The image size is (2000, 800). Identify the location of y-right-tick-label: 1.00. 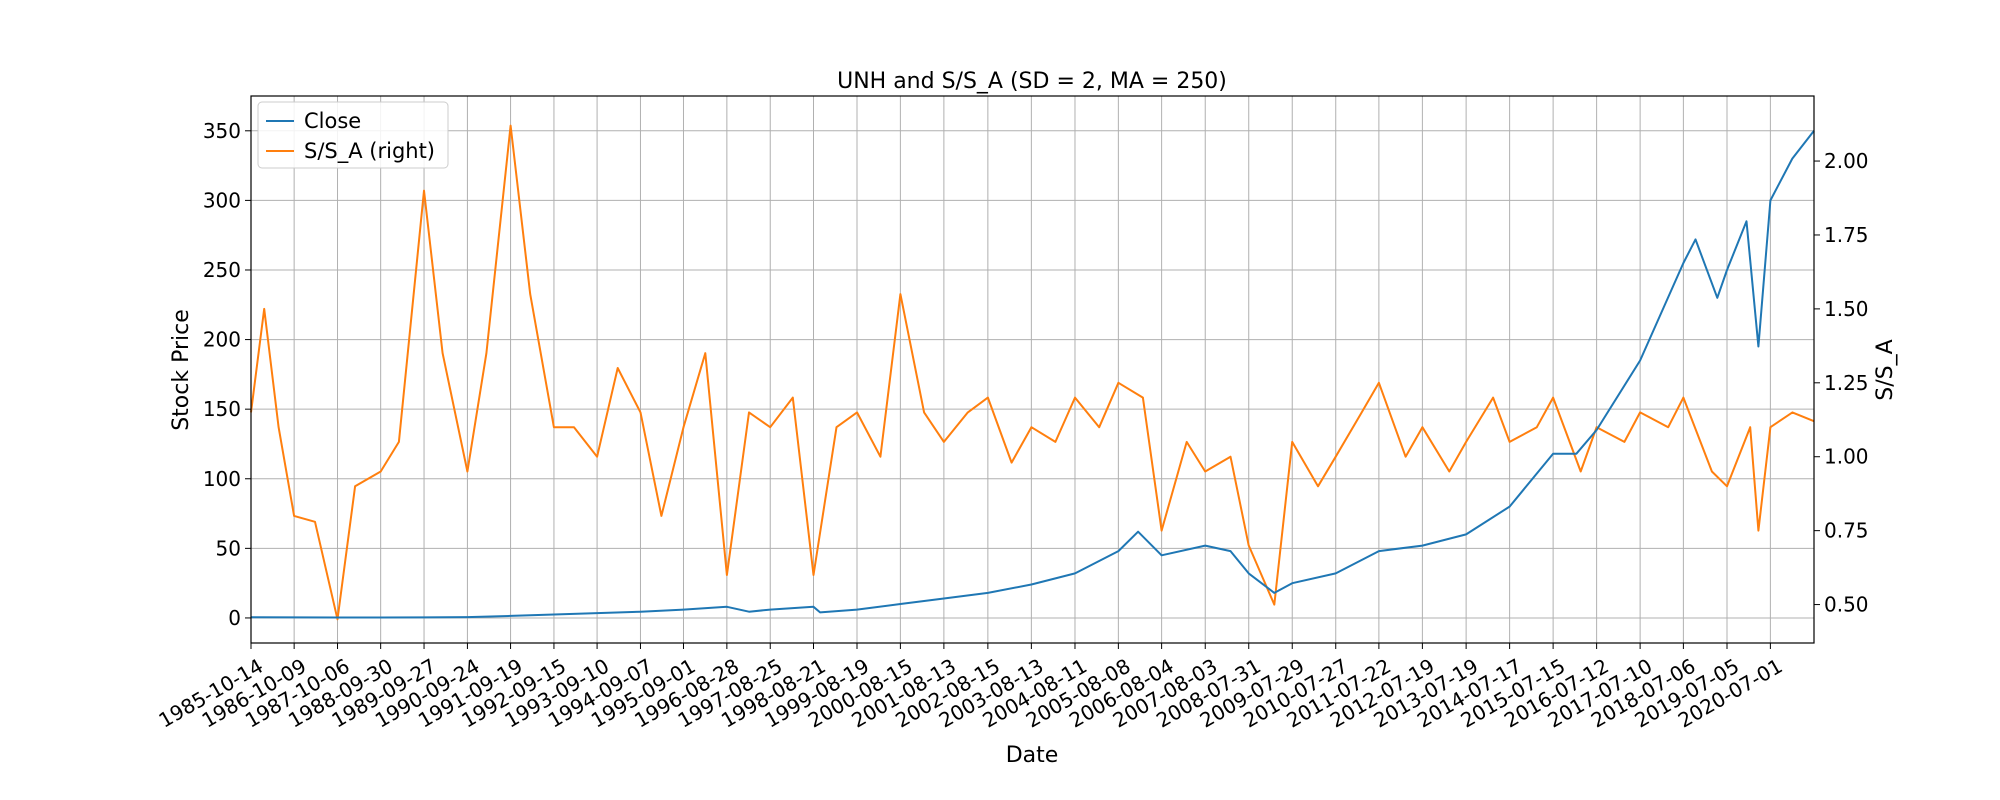
(1846, 457).